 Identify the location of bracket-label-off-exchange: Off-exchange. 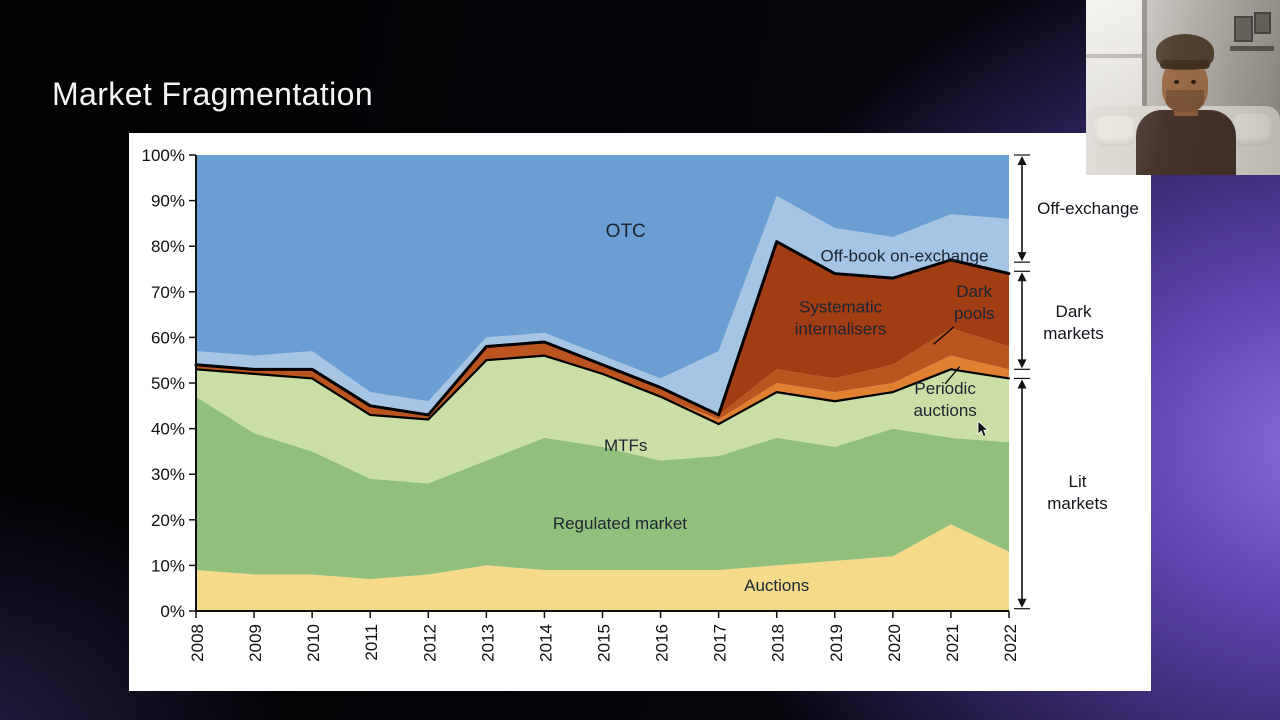
(1088, 208).